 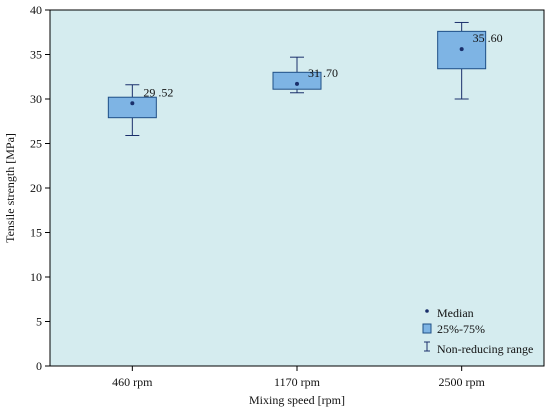 What do you see at coordinates (455, 313) in the screenshot?
I see `legend-median-label: Median` at bounding box center [455, 313].